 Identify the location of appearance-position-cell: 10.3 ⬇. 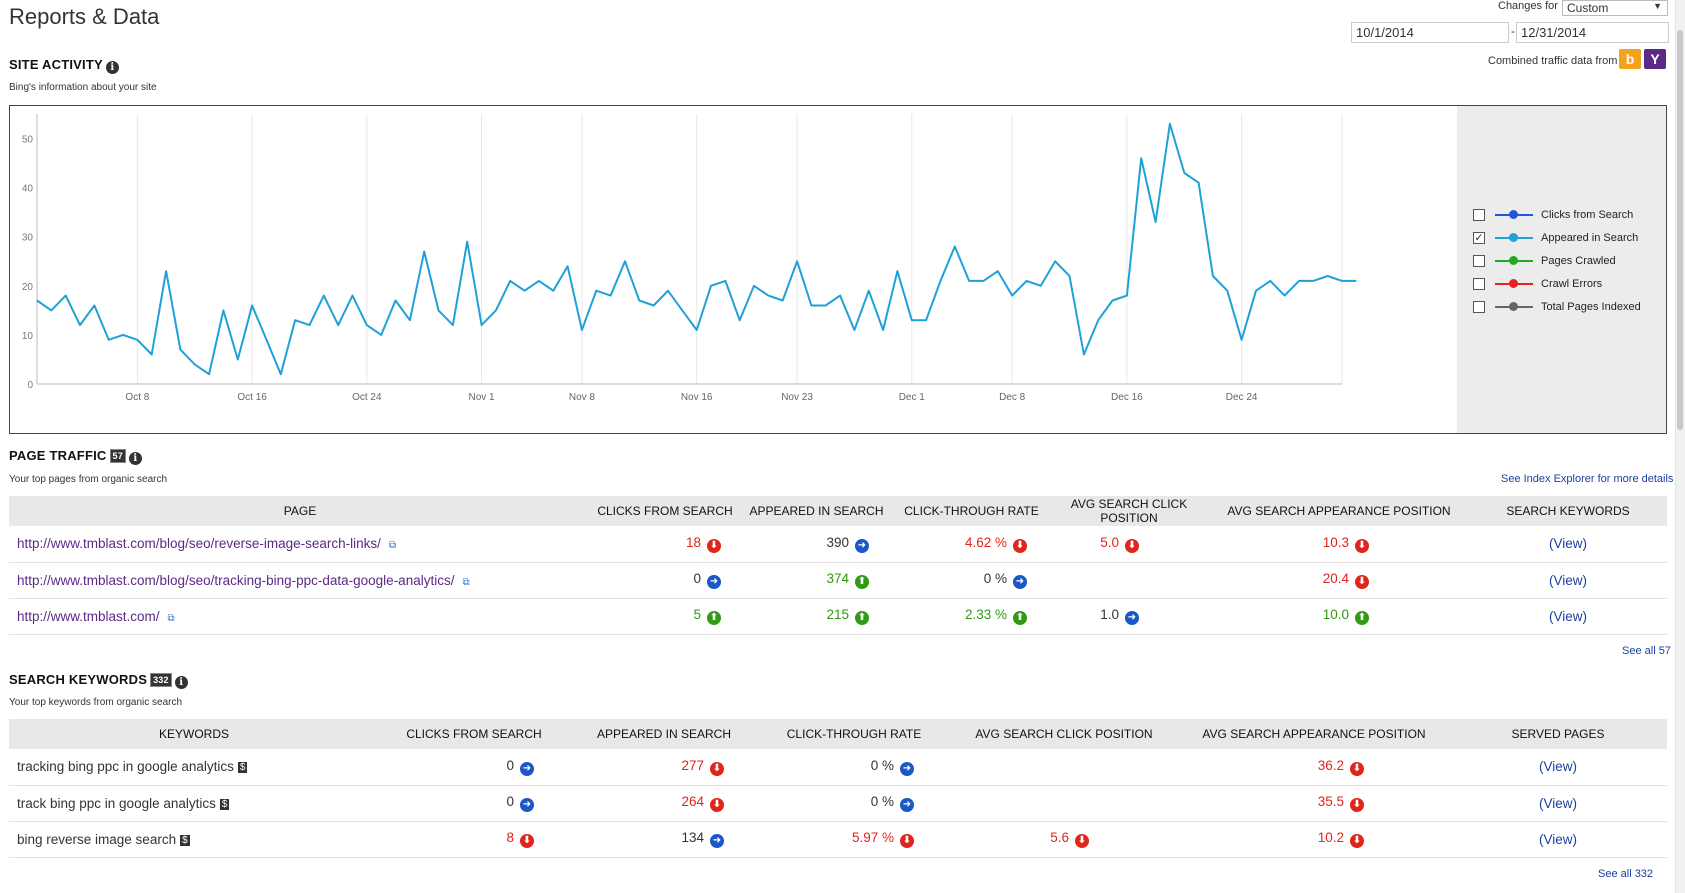
(1339, 544).